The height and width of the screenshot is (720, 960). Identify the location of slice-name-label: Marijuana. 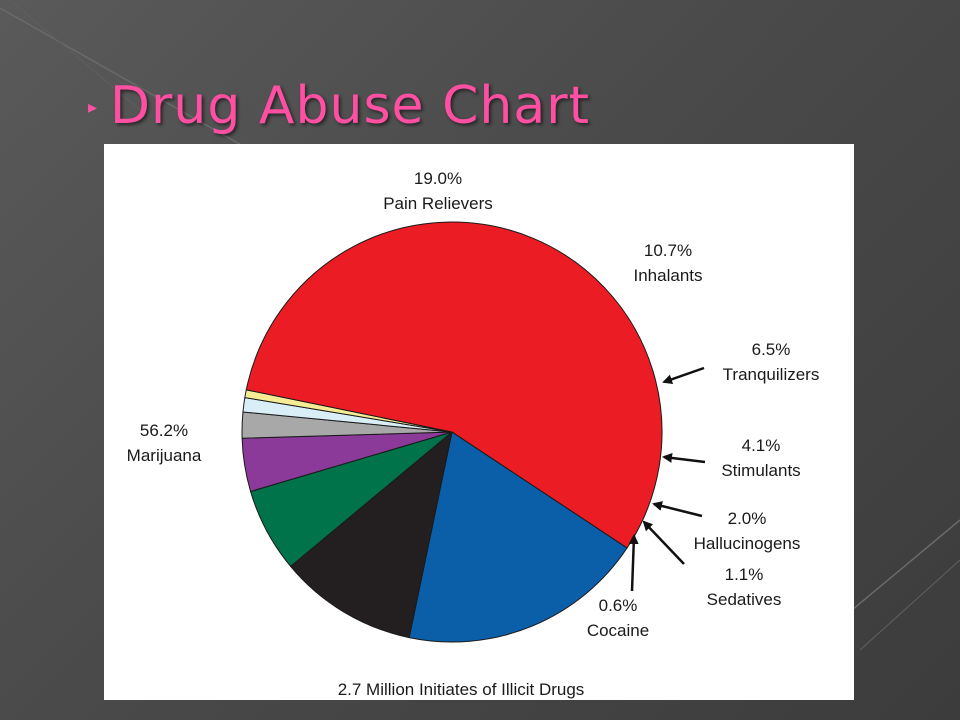
(164, 455).